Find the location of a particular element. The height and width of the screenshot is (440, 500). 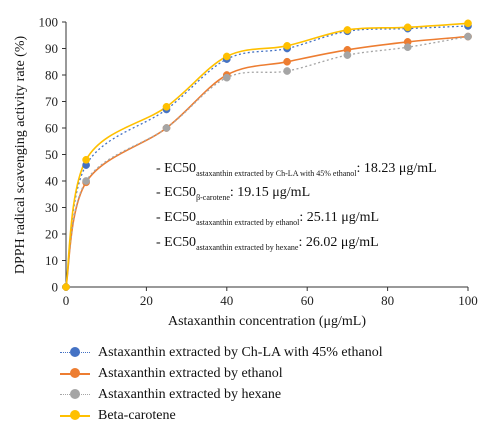

x-tick-label: 80 is located at coordinates (387, 300).